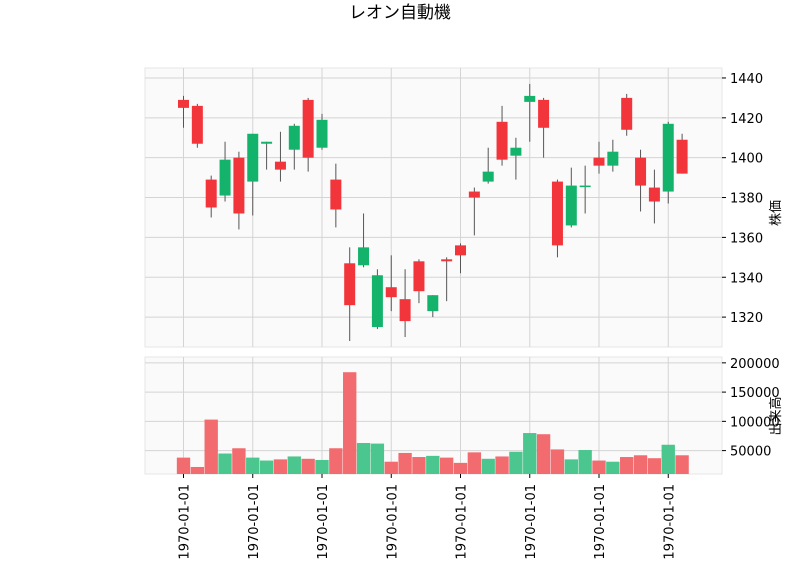 This screenshot has height=575, width=800. I want to click on volume-tick-label: 50000, so click(750, 452).